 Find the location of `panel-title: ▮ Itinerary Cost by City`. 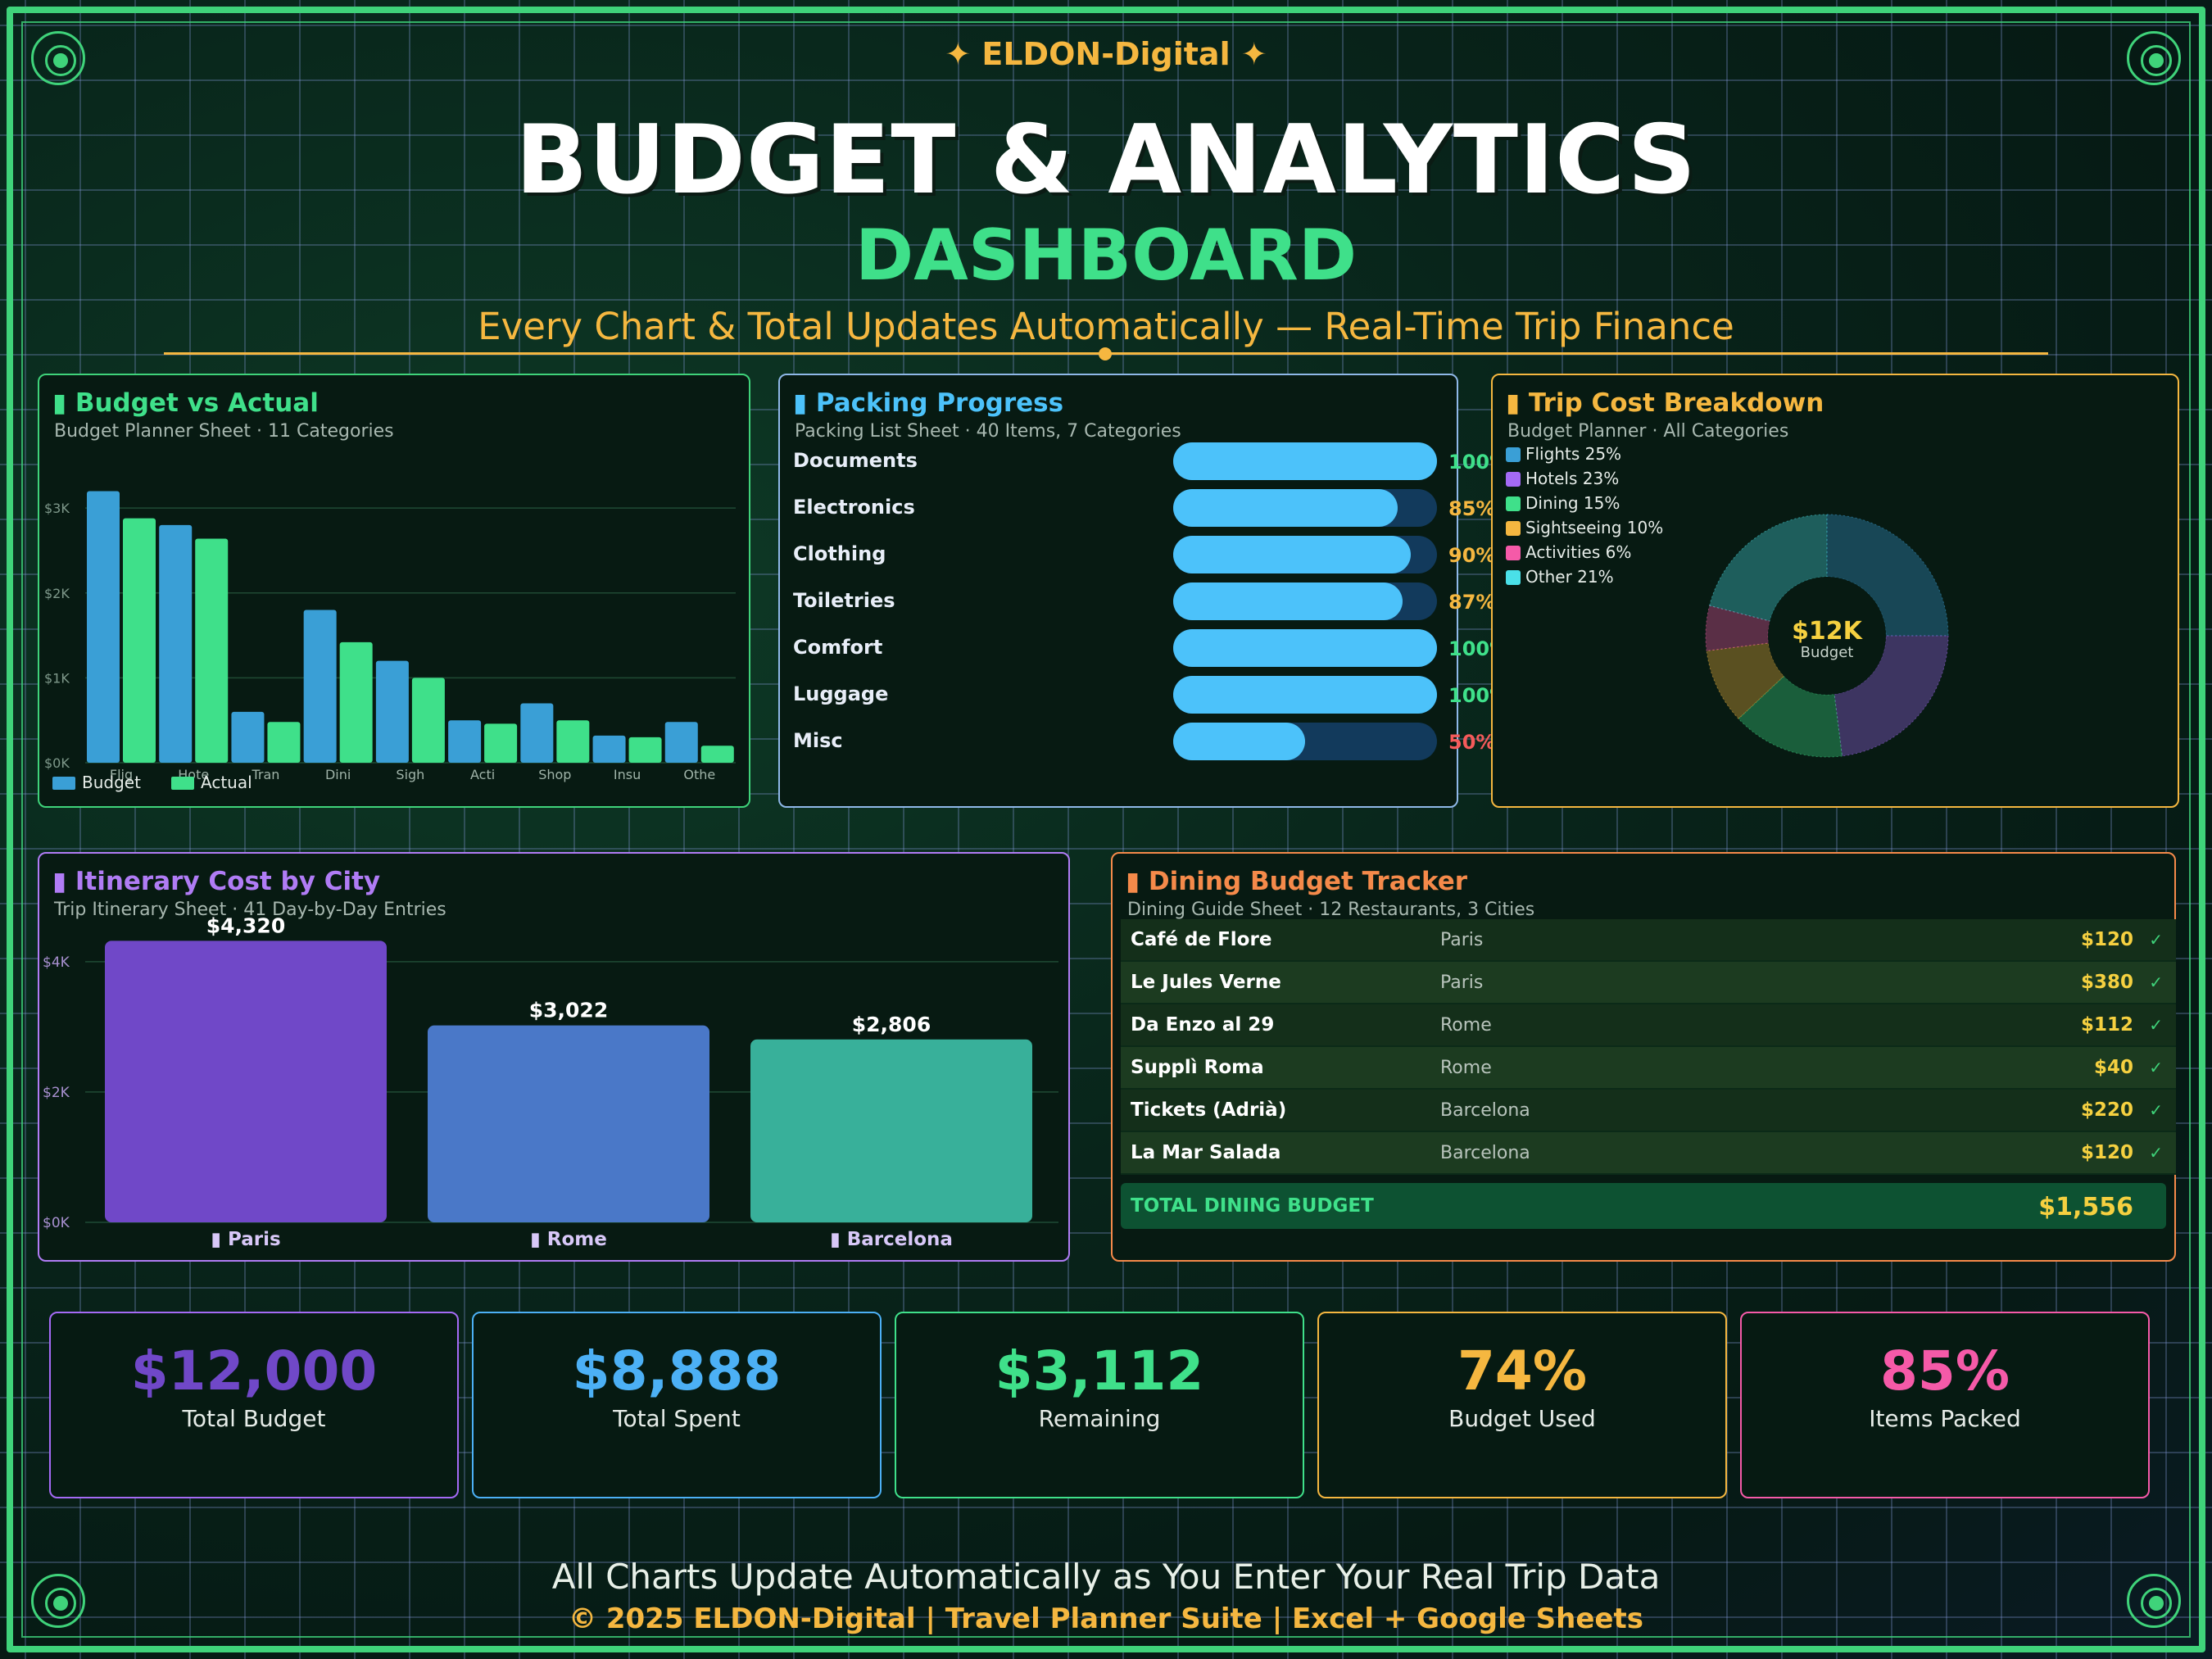

panel-title: ▮ Itinerary Cost by City is located at coordinates (216, 881).